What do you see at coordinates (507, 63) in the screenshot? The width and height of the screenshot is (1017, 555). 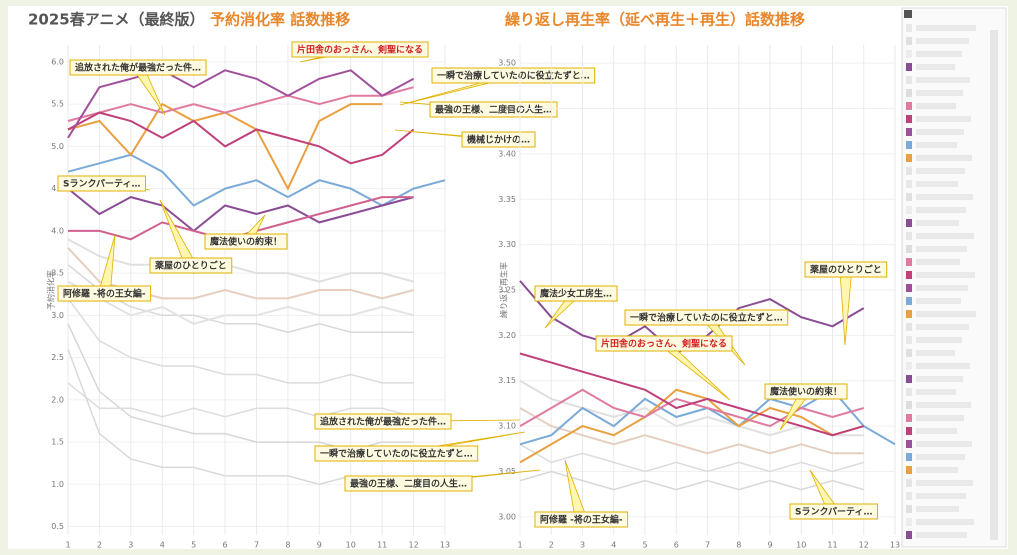 I see `y-tick-label: 3.50` at bounding box center [507, 63].